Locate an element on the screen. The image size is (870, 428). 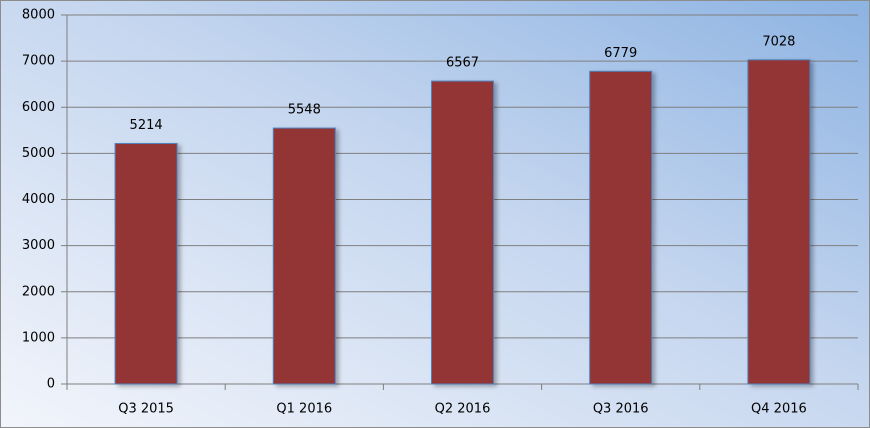
x-tick-label: Q3 2015 is located at coordinates (146, 409).